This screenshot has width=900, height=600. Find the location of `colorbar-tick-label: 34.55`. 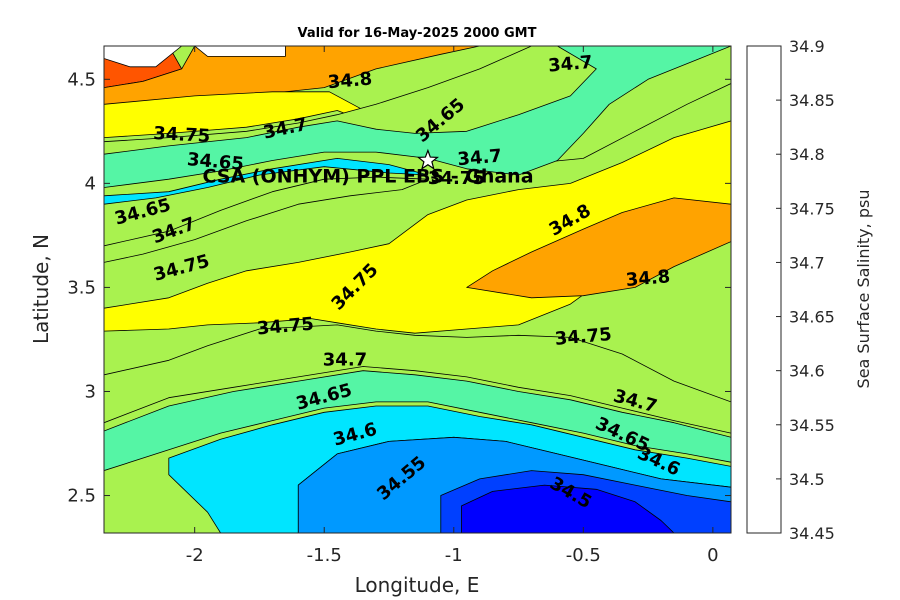

colorbar-tick-label: 34.55 is located at coordinates (812, 425).